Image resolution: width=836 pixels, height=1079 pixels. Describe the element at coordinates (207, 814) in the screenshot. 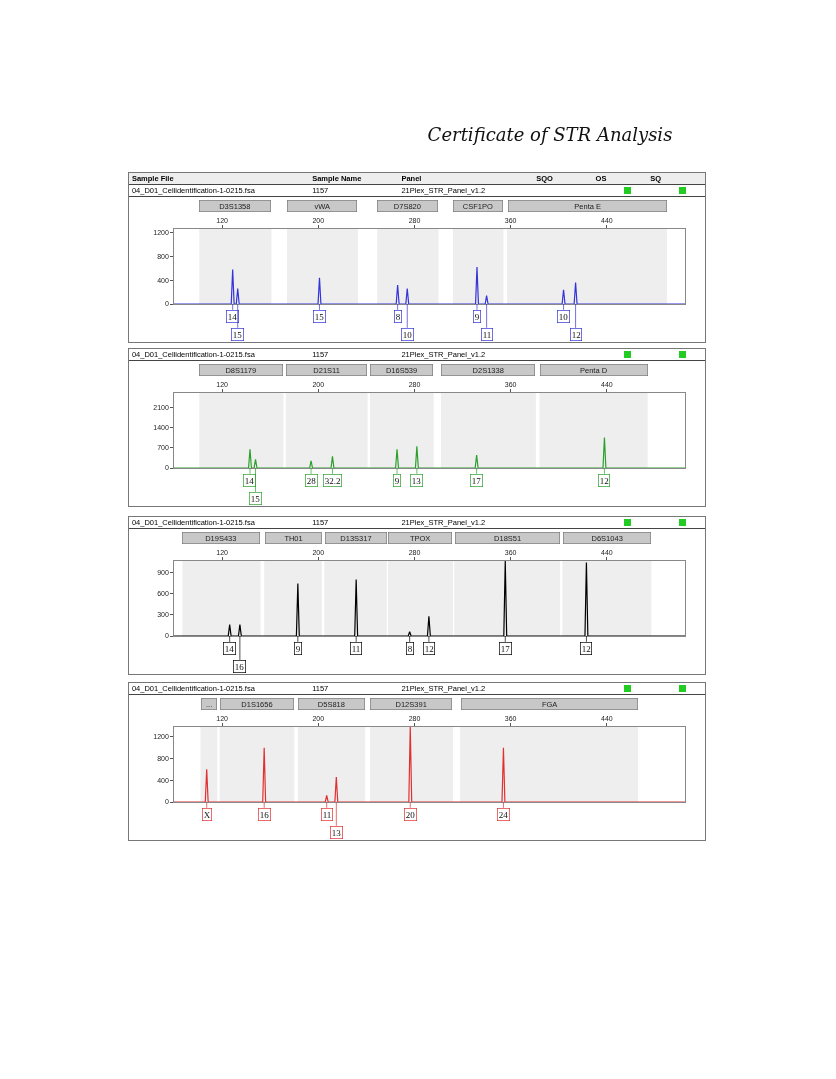

I see `annotation: X` at that location.